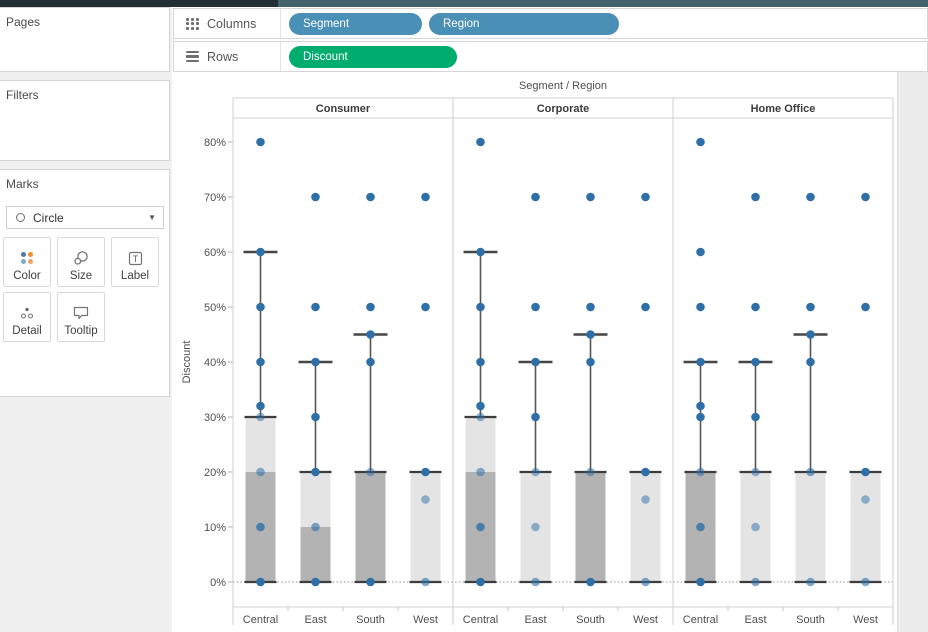  I want to click on size-button: Size, so click(81, 262).